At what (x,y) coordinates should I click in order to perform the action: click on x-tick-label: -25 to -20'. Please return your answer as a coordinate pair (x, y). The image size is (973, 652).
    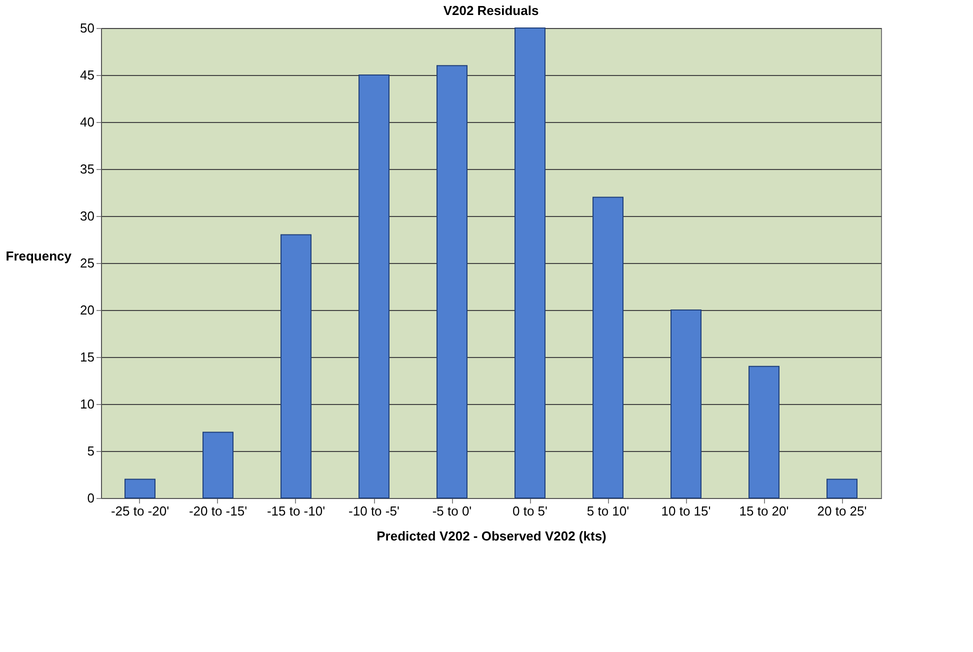
    Looking at the image, I should click on (140, 511).